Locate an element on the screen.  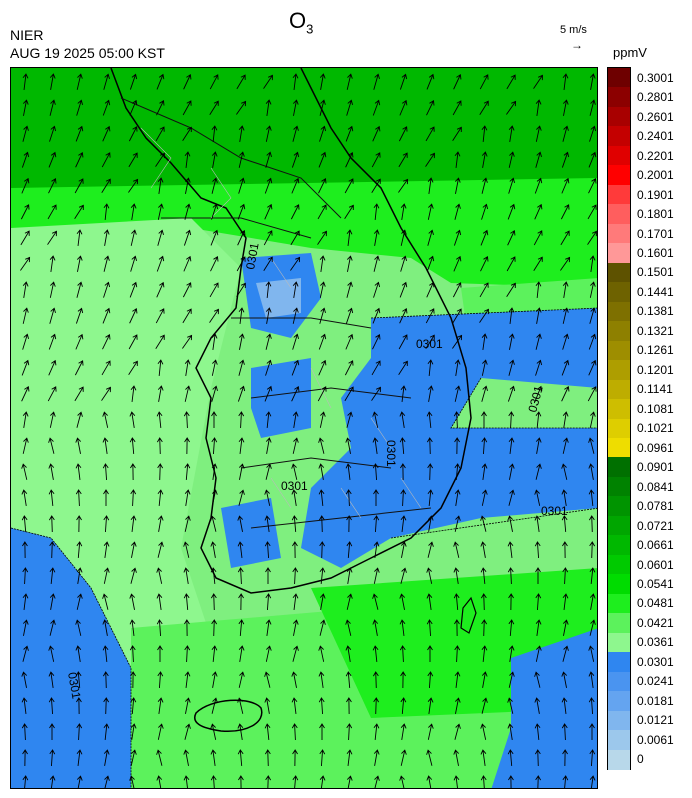
legend-label: 0.0961 is located at coordinates (655, 447).